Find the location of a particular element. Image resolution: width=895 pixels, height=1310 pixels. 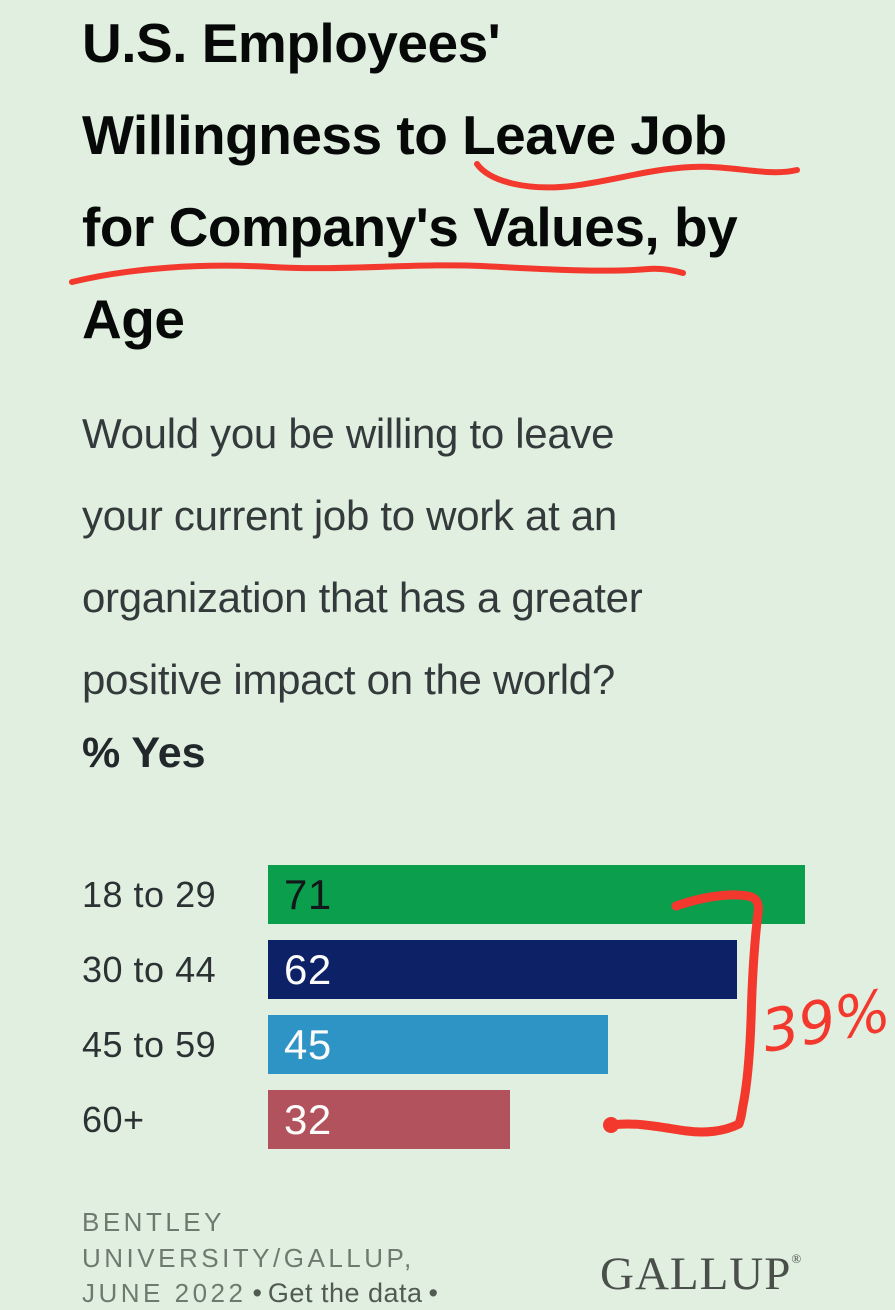

source-line: JUNE 2022 • Get the data • is located at coordinates (263, 1293).